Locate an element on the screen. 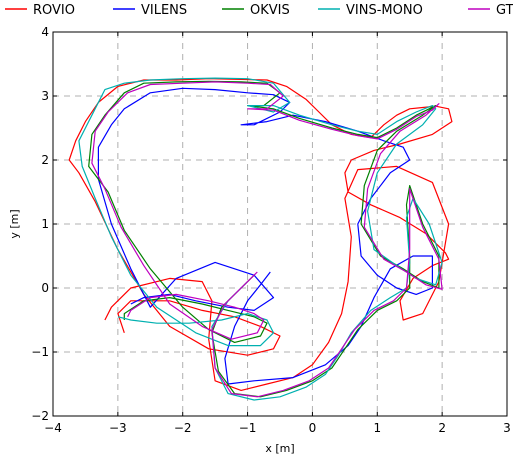  x-tick-label: 2 is located at coordinates (442, 428).